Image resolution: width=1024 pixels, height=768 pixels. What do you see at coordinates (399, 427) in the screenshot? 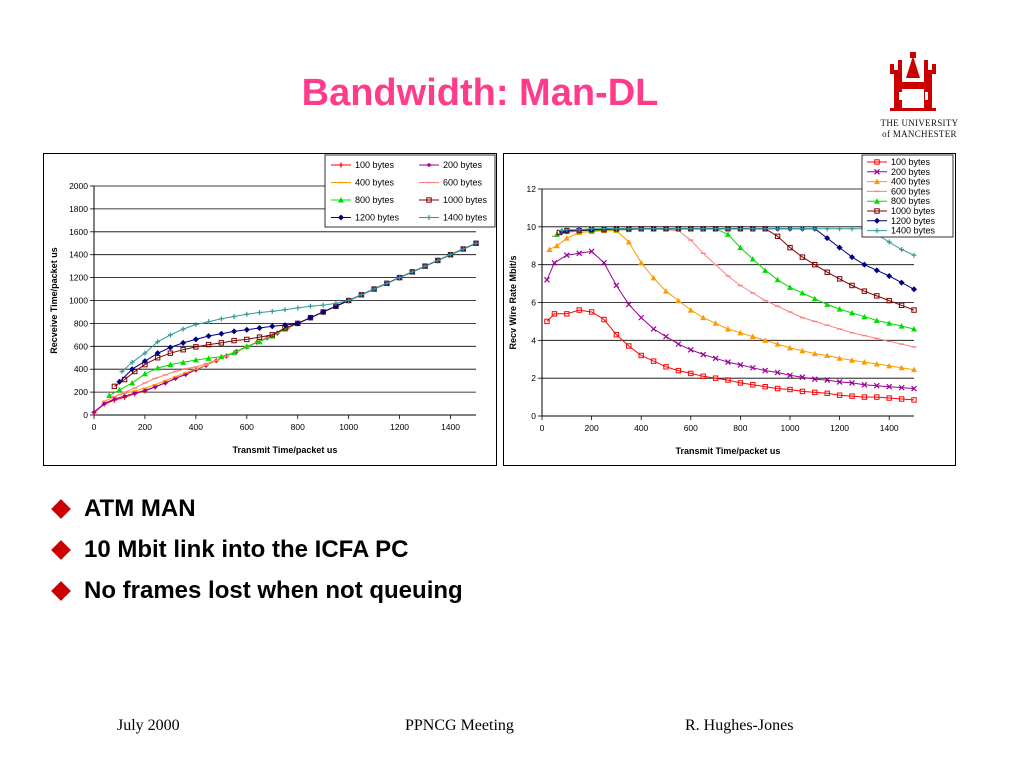
I see `x-tick-label: 1200` at bounding box center [399, 427].